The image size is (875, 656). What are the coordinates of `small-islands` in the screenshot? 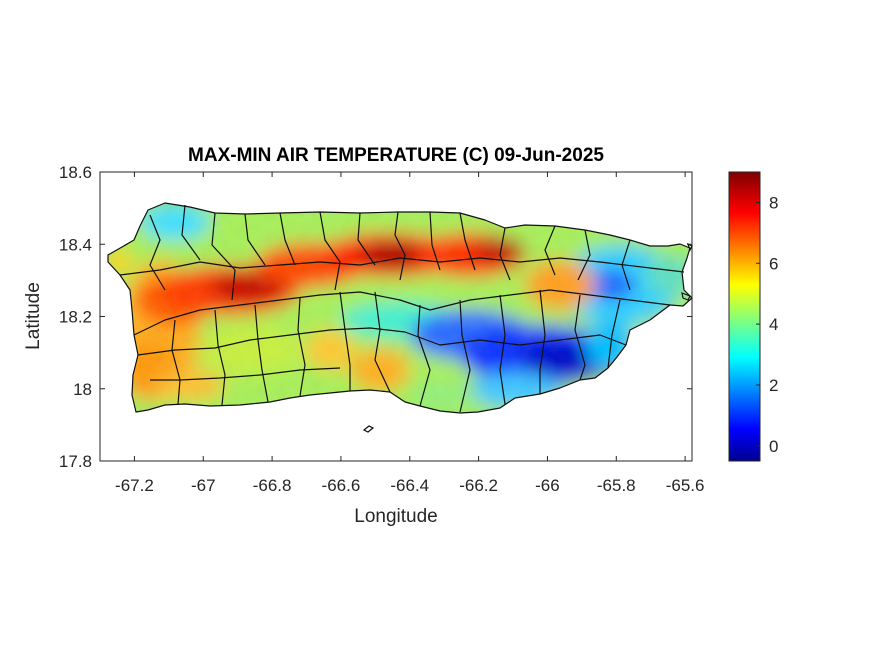 It's located at (527, 337).